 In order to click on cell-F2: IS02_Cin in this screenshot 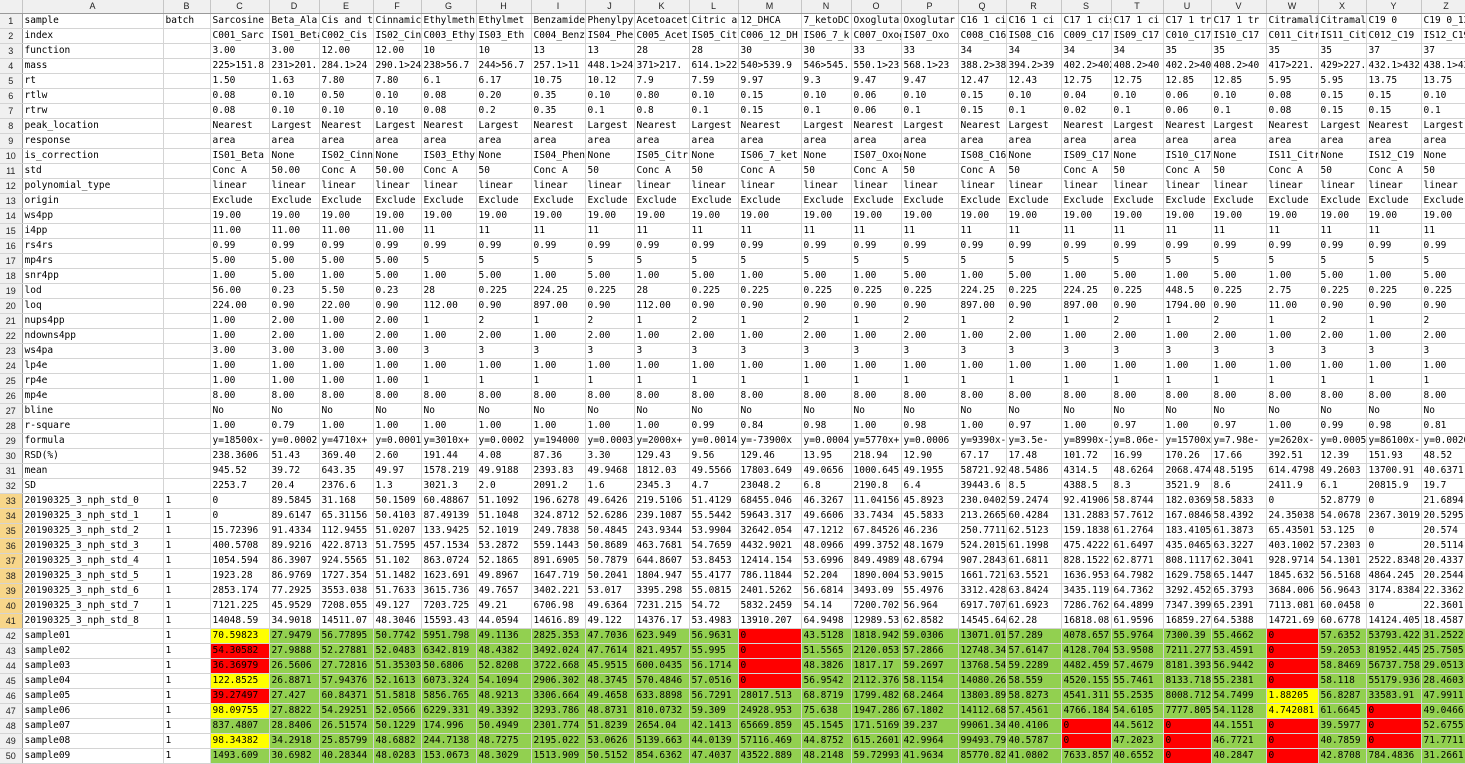, I will do `click(397, 36)`.